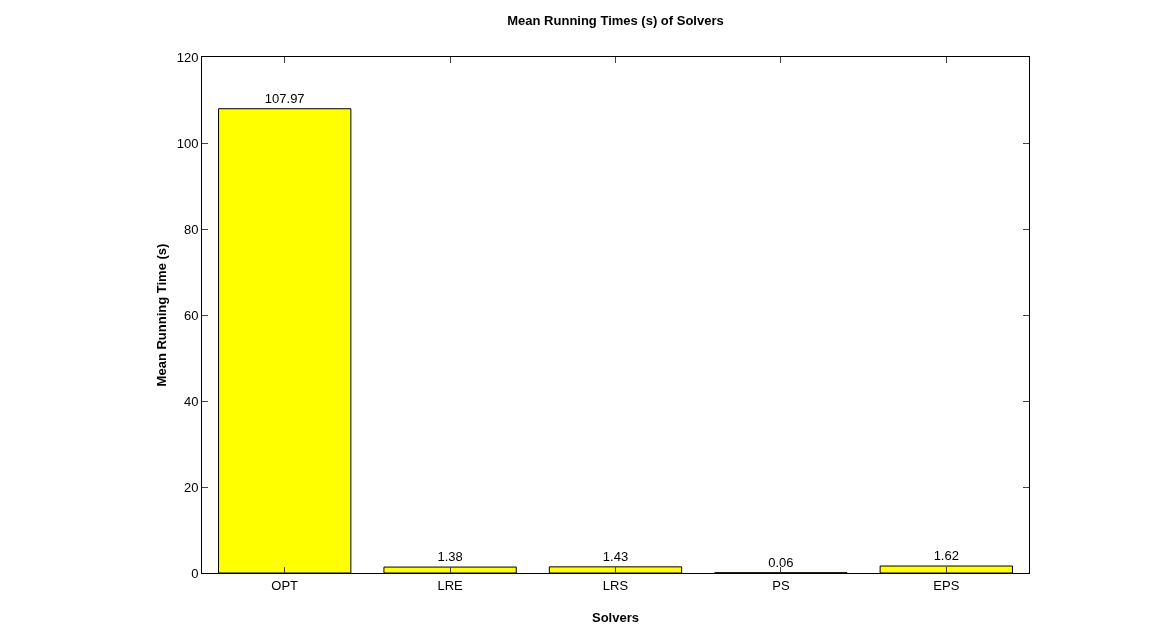  What do you see at coordinates (781, 562) in the screenshot?
I see `data-label: 0.06` at bounding box center [781, 562].